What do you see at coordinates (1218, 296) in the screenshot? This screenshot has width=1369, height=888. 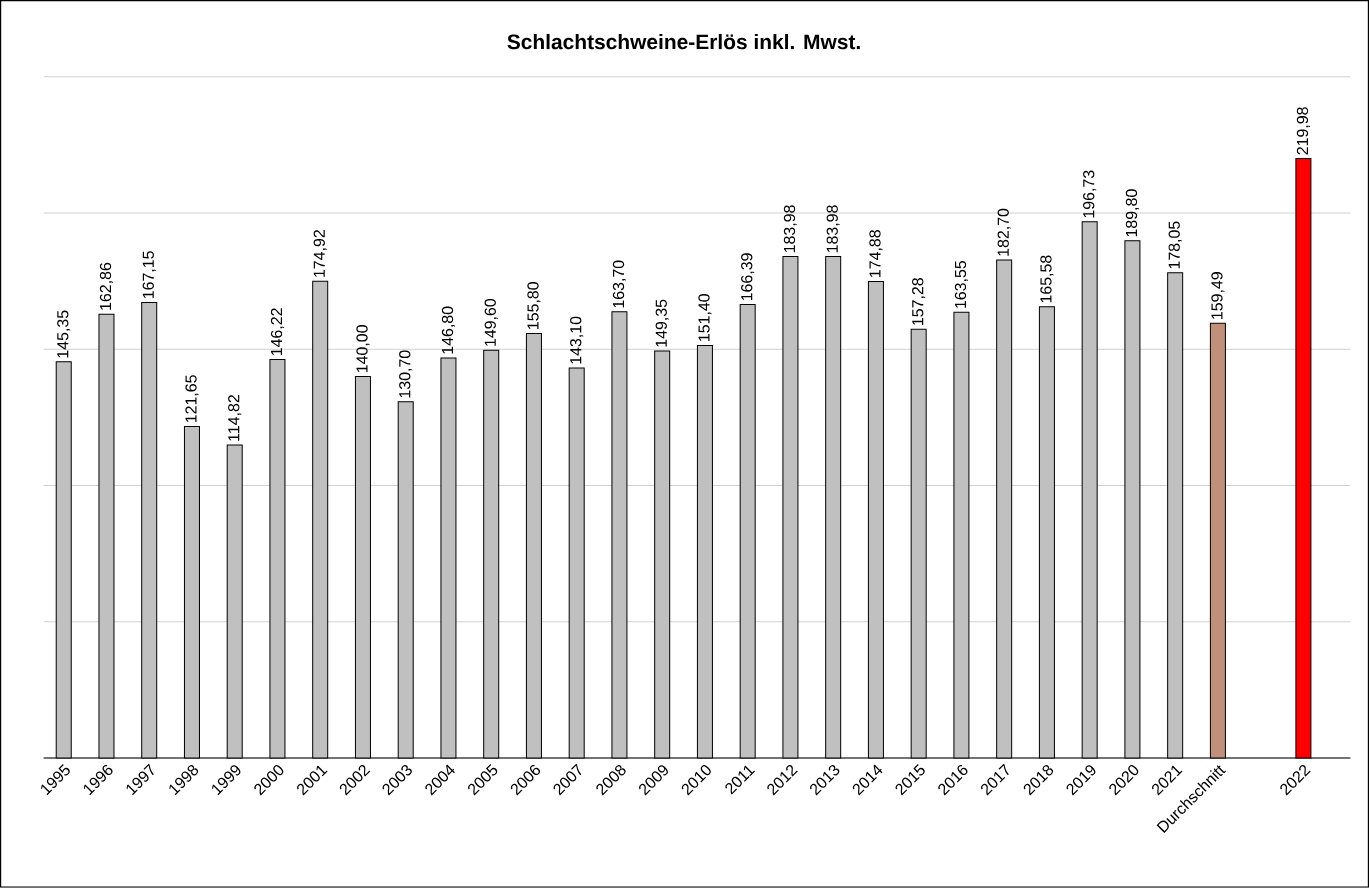 I see `data-label: 159,49` at bounding box center [1218, 296].